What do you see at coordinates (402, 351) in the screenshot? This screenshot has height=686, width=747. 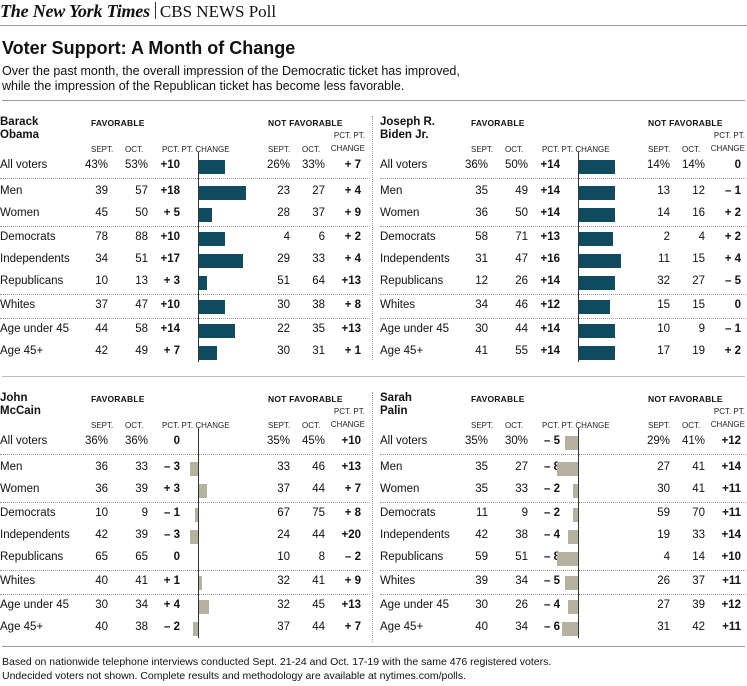 I see `row-label: Age 45+` at bounding box center [402, 351].